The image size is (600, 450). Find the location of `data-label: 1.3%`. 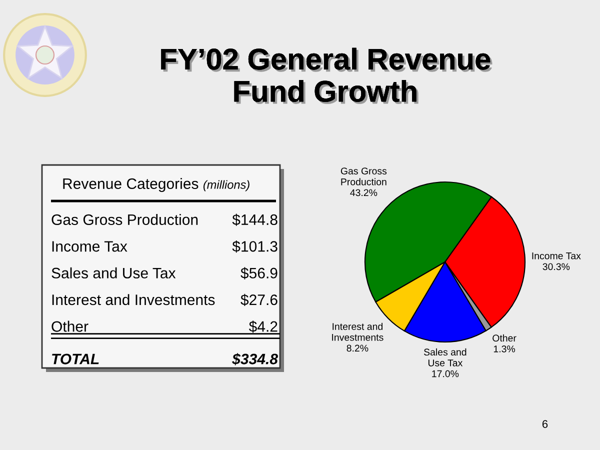

data-label: 1.3% is located at coordinates (505, 348).